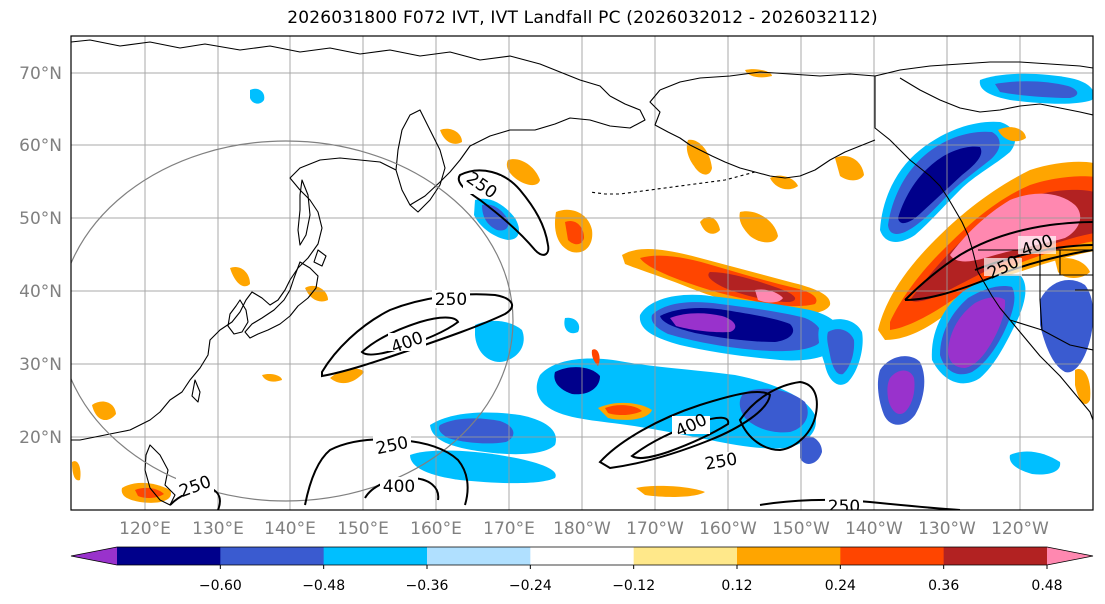  What do you see at coordinates (436, 529) in the screenshot?
I see `longitude-label: 160°E` at bounding box center [436, 529].